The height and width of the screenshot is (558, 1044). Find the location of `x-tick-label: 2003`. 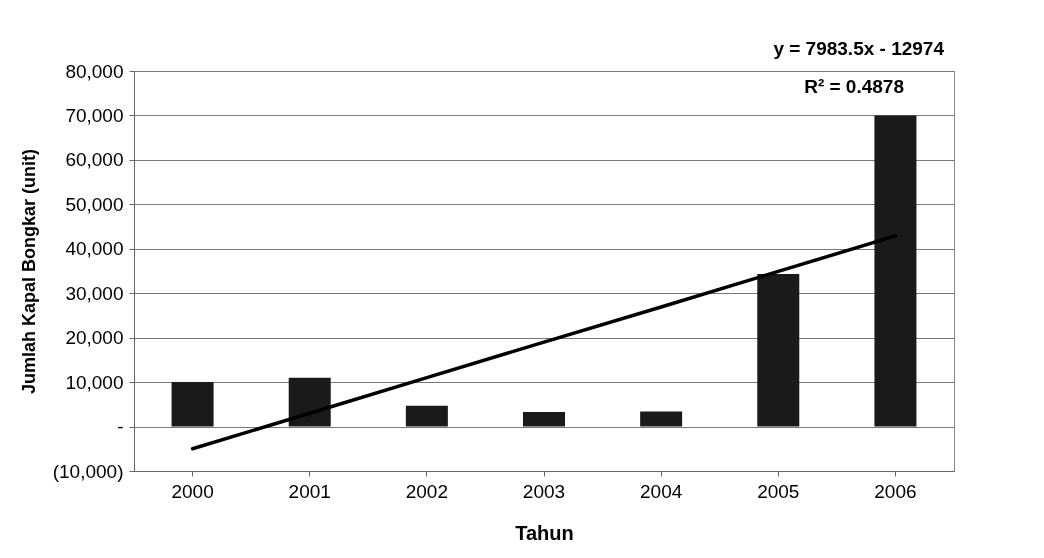

x-tick-label: 2003 is located at coordinates (544, 491).